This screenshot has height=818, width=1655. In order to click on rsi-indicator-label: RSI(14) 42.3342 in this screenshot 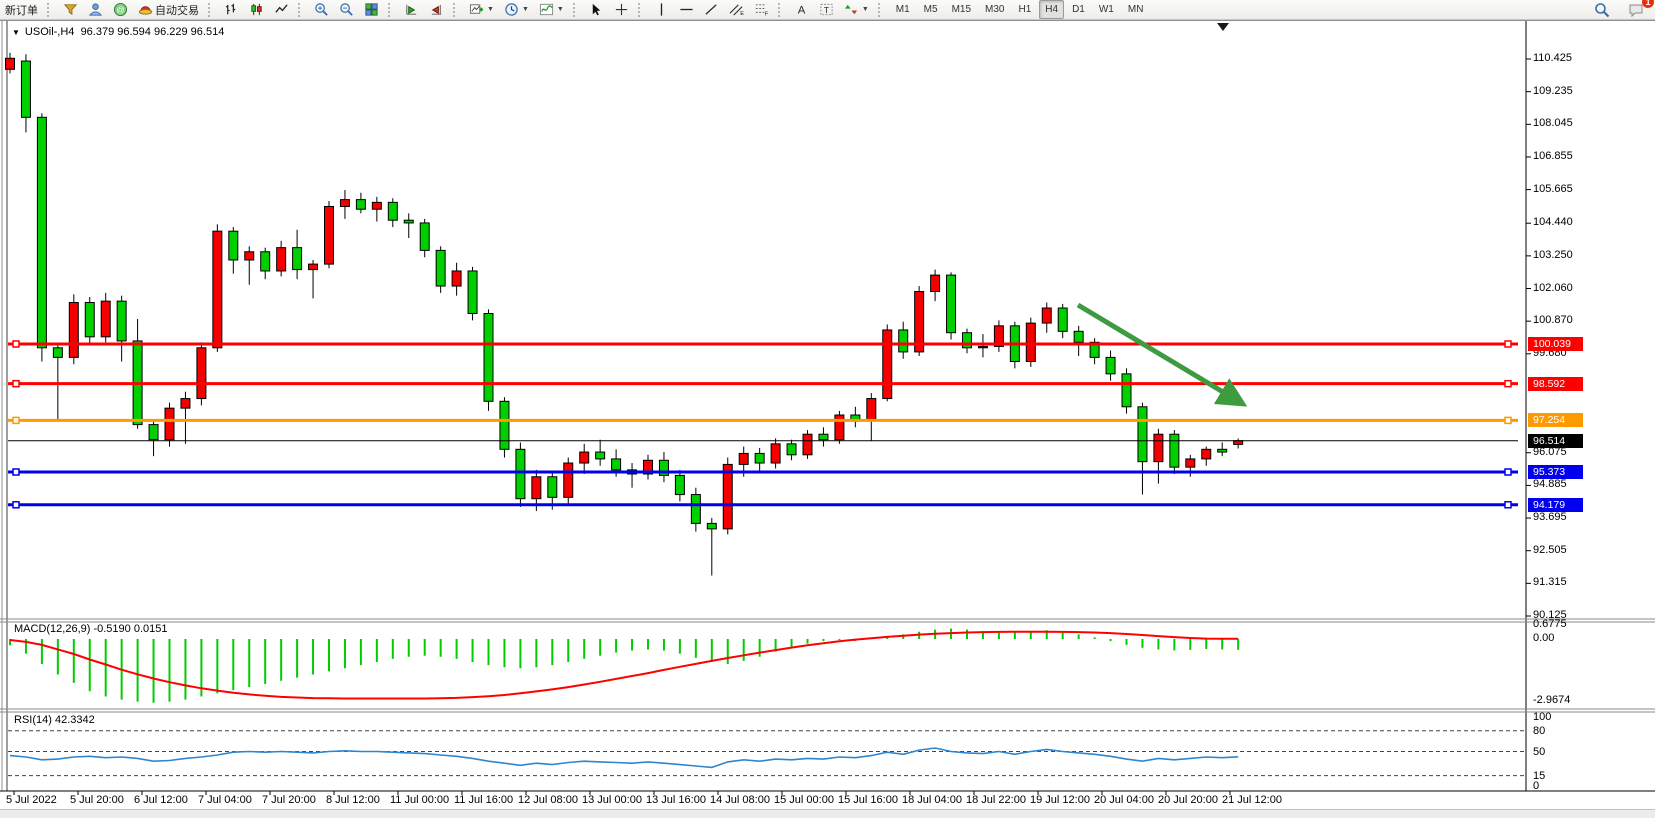, I will do `click(54, 720)`.